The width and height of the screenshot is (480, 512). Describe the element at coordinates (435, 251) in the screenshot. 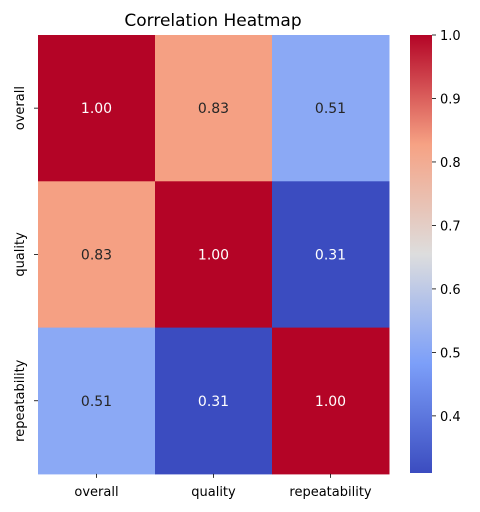

I see `colorbar: 0.4 0.5 0.6 0.7 0.8 0.9 1.0` at that location.